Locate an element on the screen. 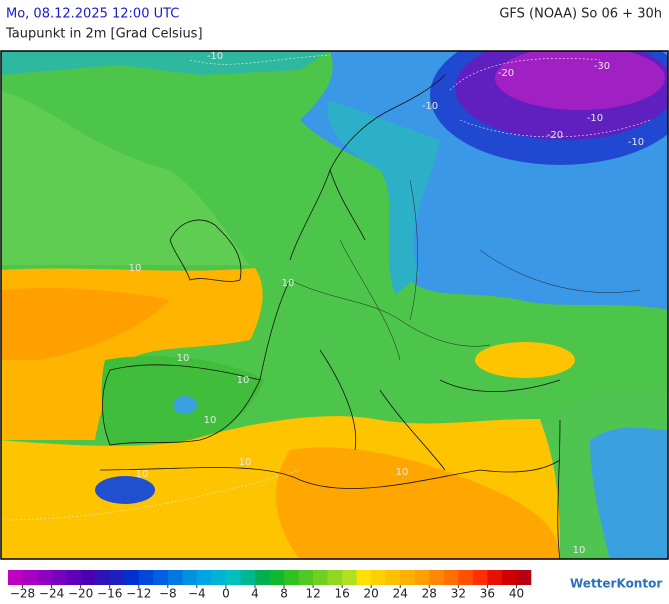 This screenshot has height=604, width=669. colorbar-label: −12 is located at coordinates (138, 594).